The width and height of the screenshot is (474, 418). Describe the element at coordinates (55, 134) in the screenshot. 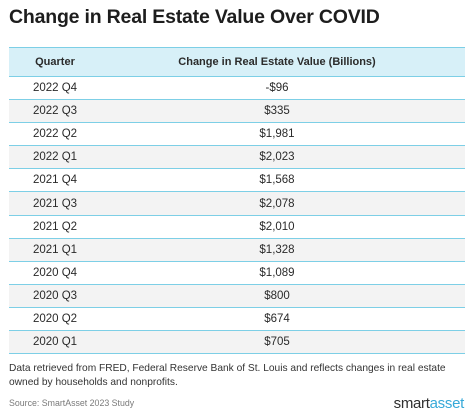

I see `quarter-cell: 2022 Q2` at that location.